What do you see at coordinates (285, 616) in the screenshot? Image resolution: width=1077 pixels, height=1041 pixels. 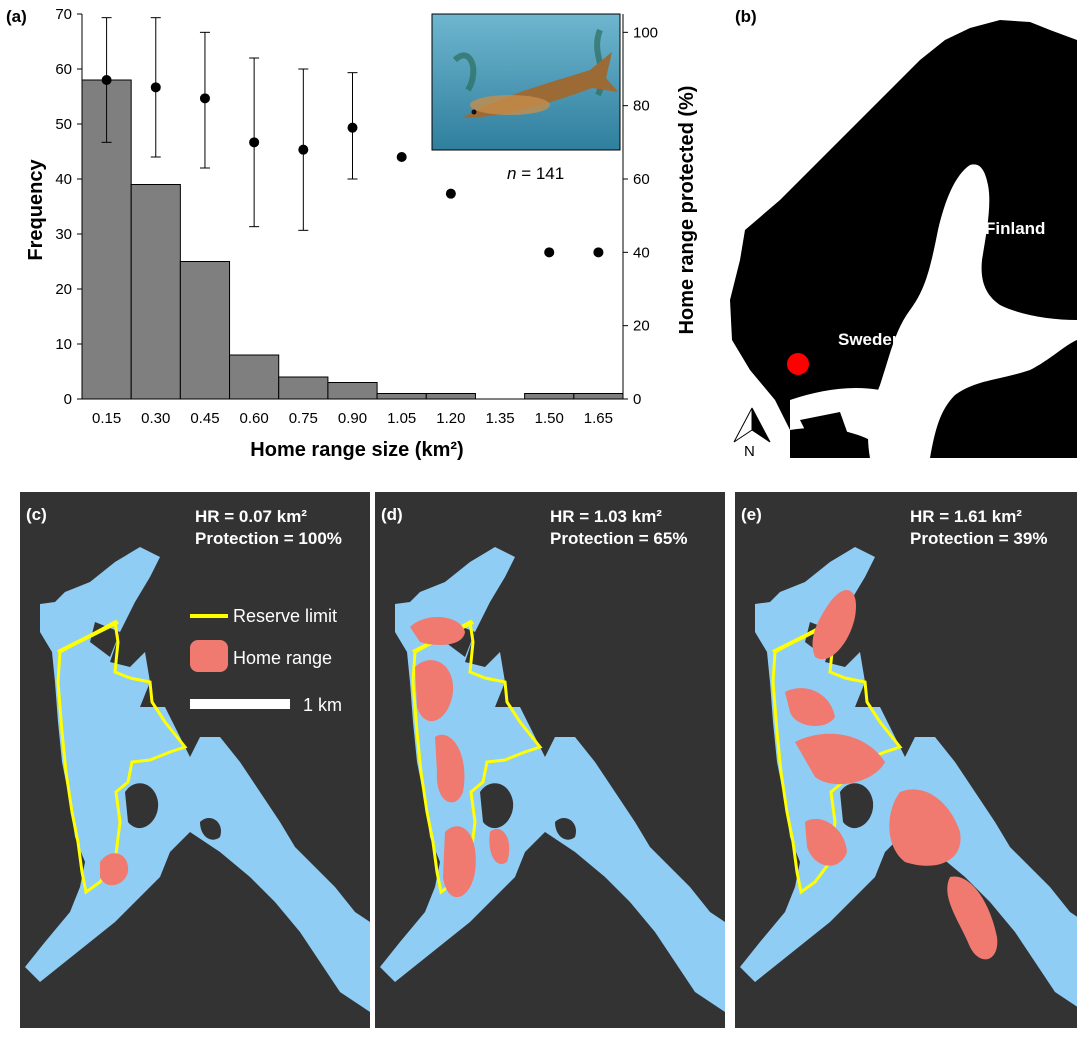 I see `legend-reserve-limit: Reserve limit` at bounding box center [285, 616].